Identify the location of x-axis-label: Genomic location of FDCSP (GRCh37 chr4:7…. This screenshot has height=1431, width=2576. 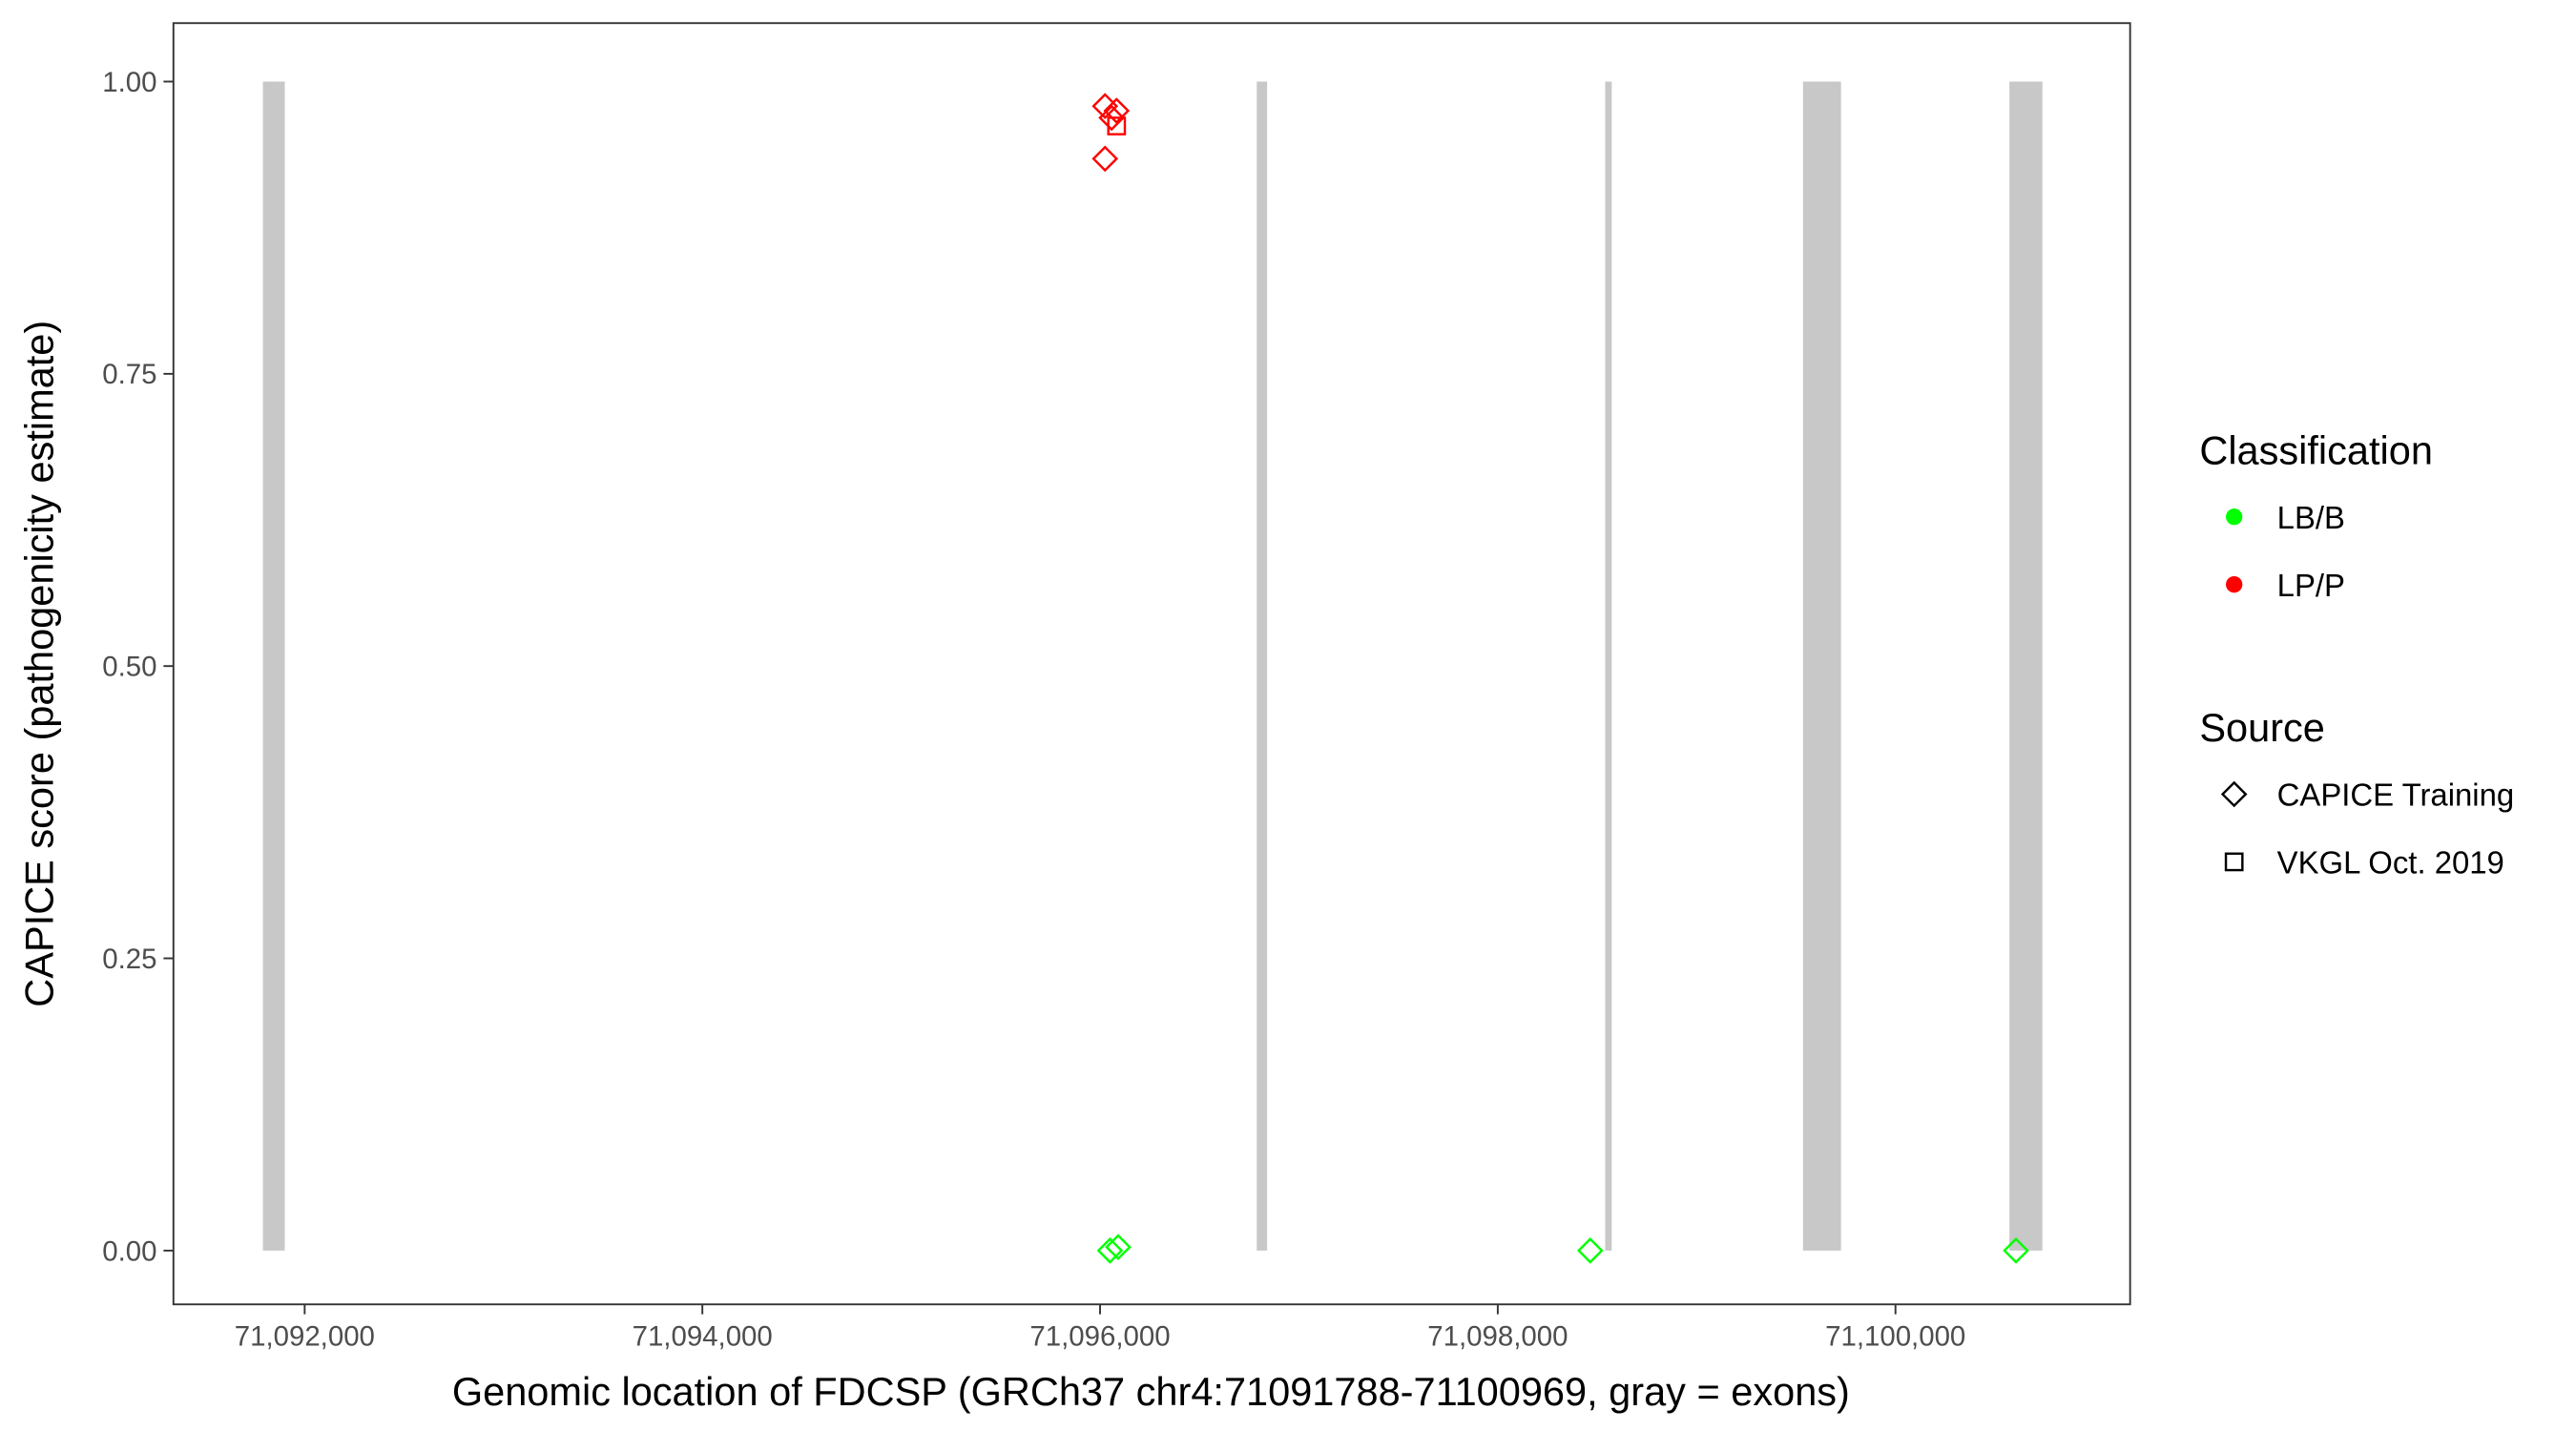
(1151, 1391).